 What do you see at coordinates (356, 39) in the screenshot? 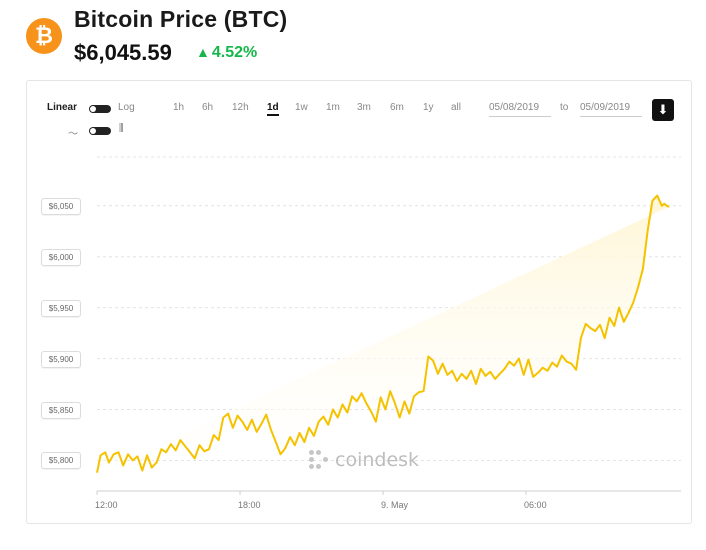
I see `coin-header: ₿ Bitcoin Price (BTC) $6,045.59 ▲ 4.52%` at bounding box center [356, 39].